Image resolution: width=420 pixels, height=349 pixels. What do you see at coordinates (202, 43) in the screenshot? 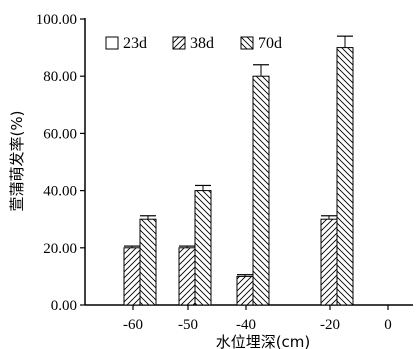
I see `legend-label-38d: 38d` at bounding box center [202, 43].